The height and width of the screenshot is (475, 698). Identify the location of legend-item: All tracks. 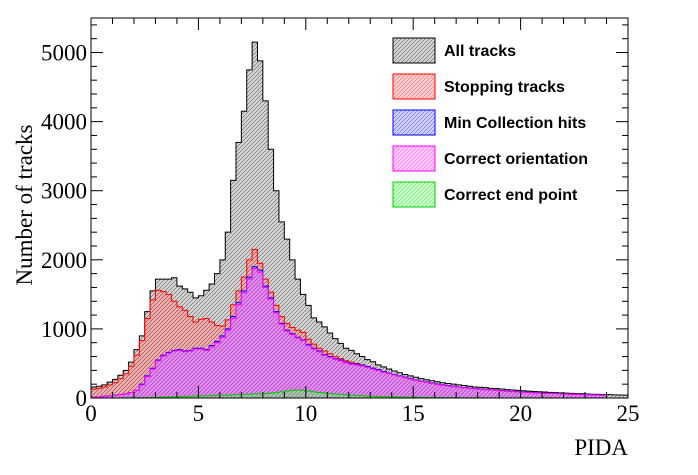
(454, 50).